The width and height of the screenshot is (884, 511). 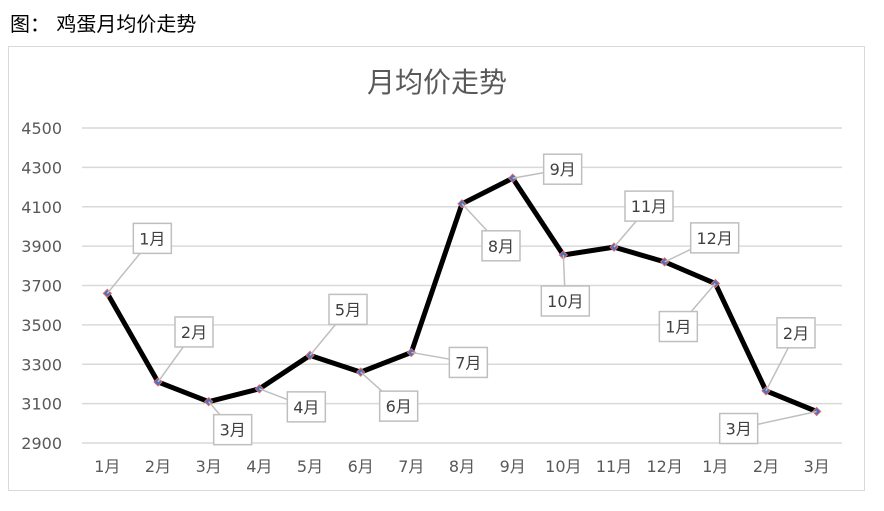 I want to click on x-tick-label: 6月, so click(x=361, y=466).